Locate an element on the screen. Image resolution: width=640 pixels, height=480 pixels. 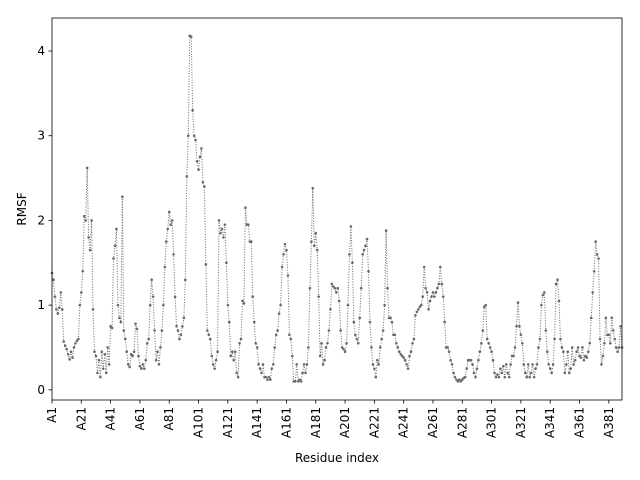
x-tick-label: A121 is located at coordinates (228, 422).